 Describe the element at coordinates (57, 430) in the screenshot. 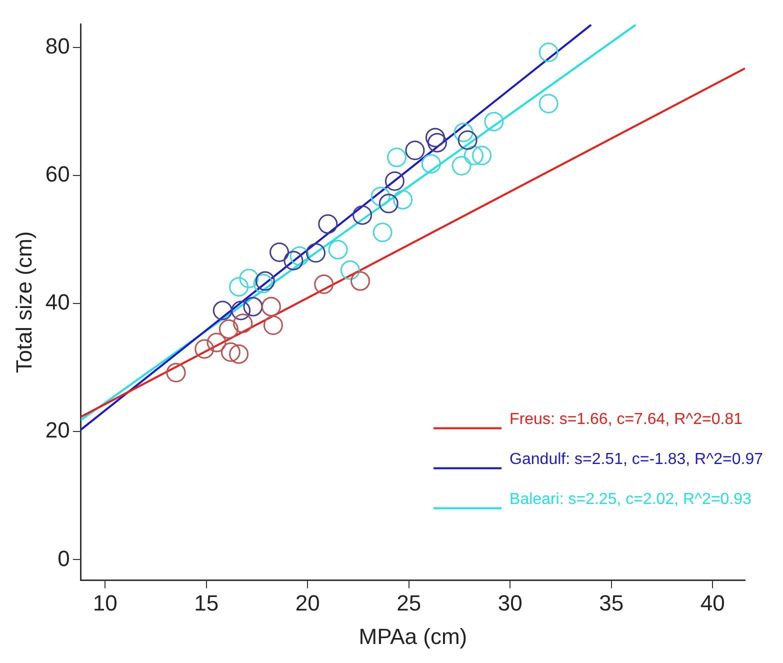

I see `y-tick-label: 20` at that location.